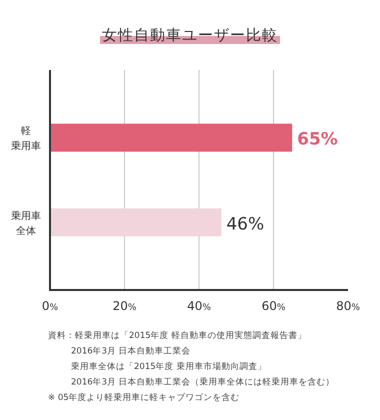 This screenshot has height=420, width=380. I want to click on text: 2016年3月 日本自動車工業会（乗用車全体には軽乗用車を含む）, so click(203, 382).